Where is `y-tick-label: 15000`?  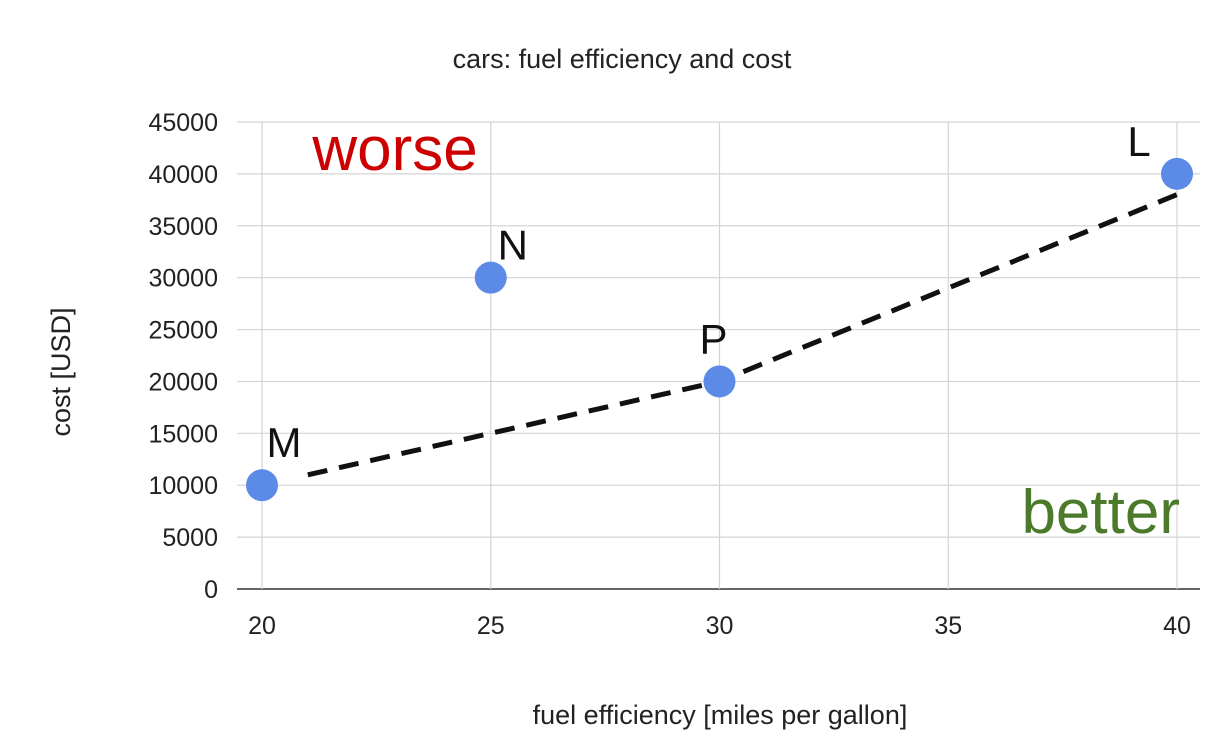
y-tick-label: 15000 is located at coordinates (183, 434).